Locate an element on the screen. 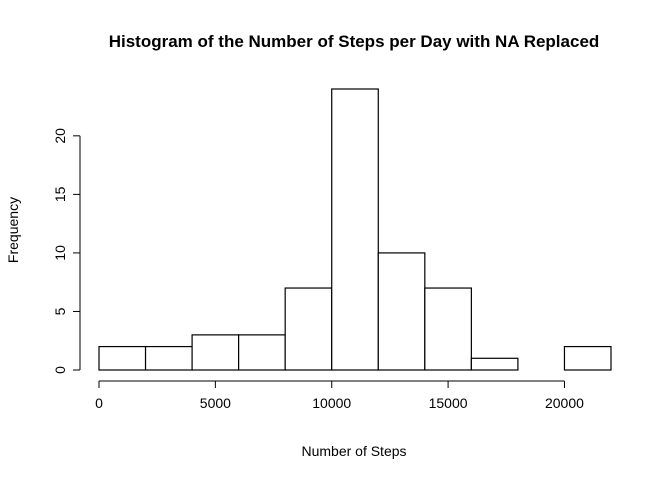 The image size is (672, 480). y-axis: 0 5 10 15 20 is located at coordinates (66, 251).